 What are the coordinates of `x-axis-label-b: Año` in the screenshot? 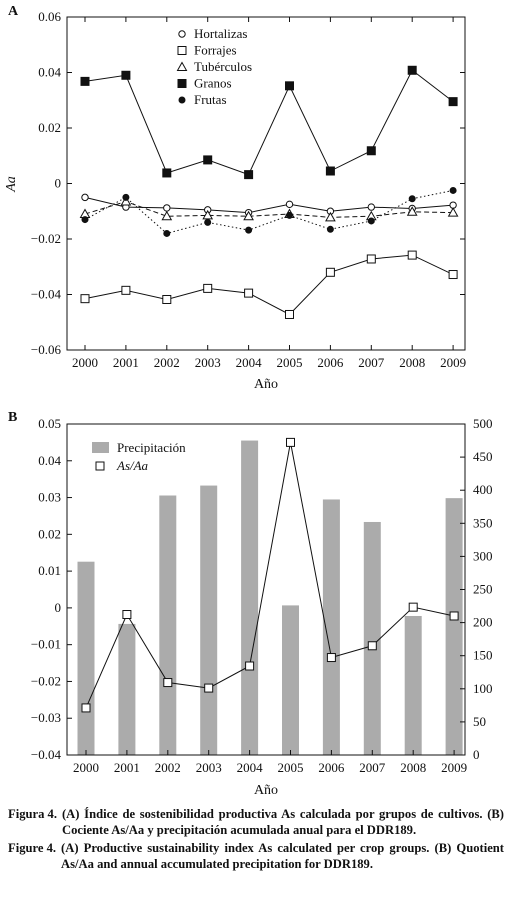 It's located at (266, 790).